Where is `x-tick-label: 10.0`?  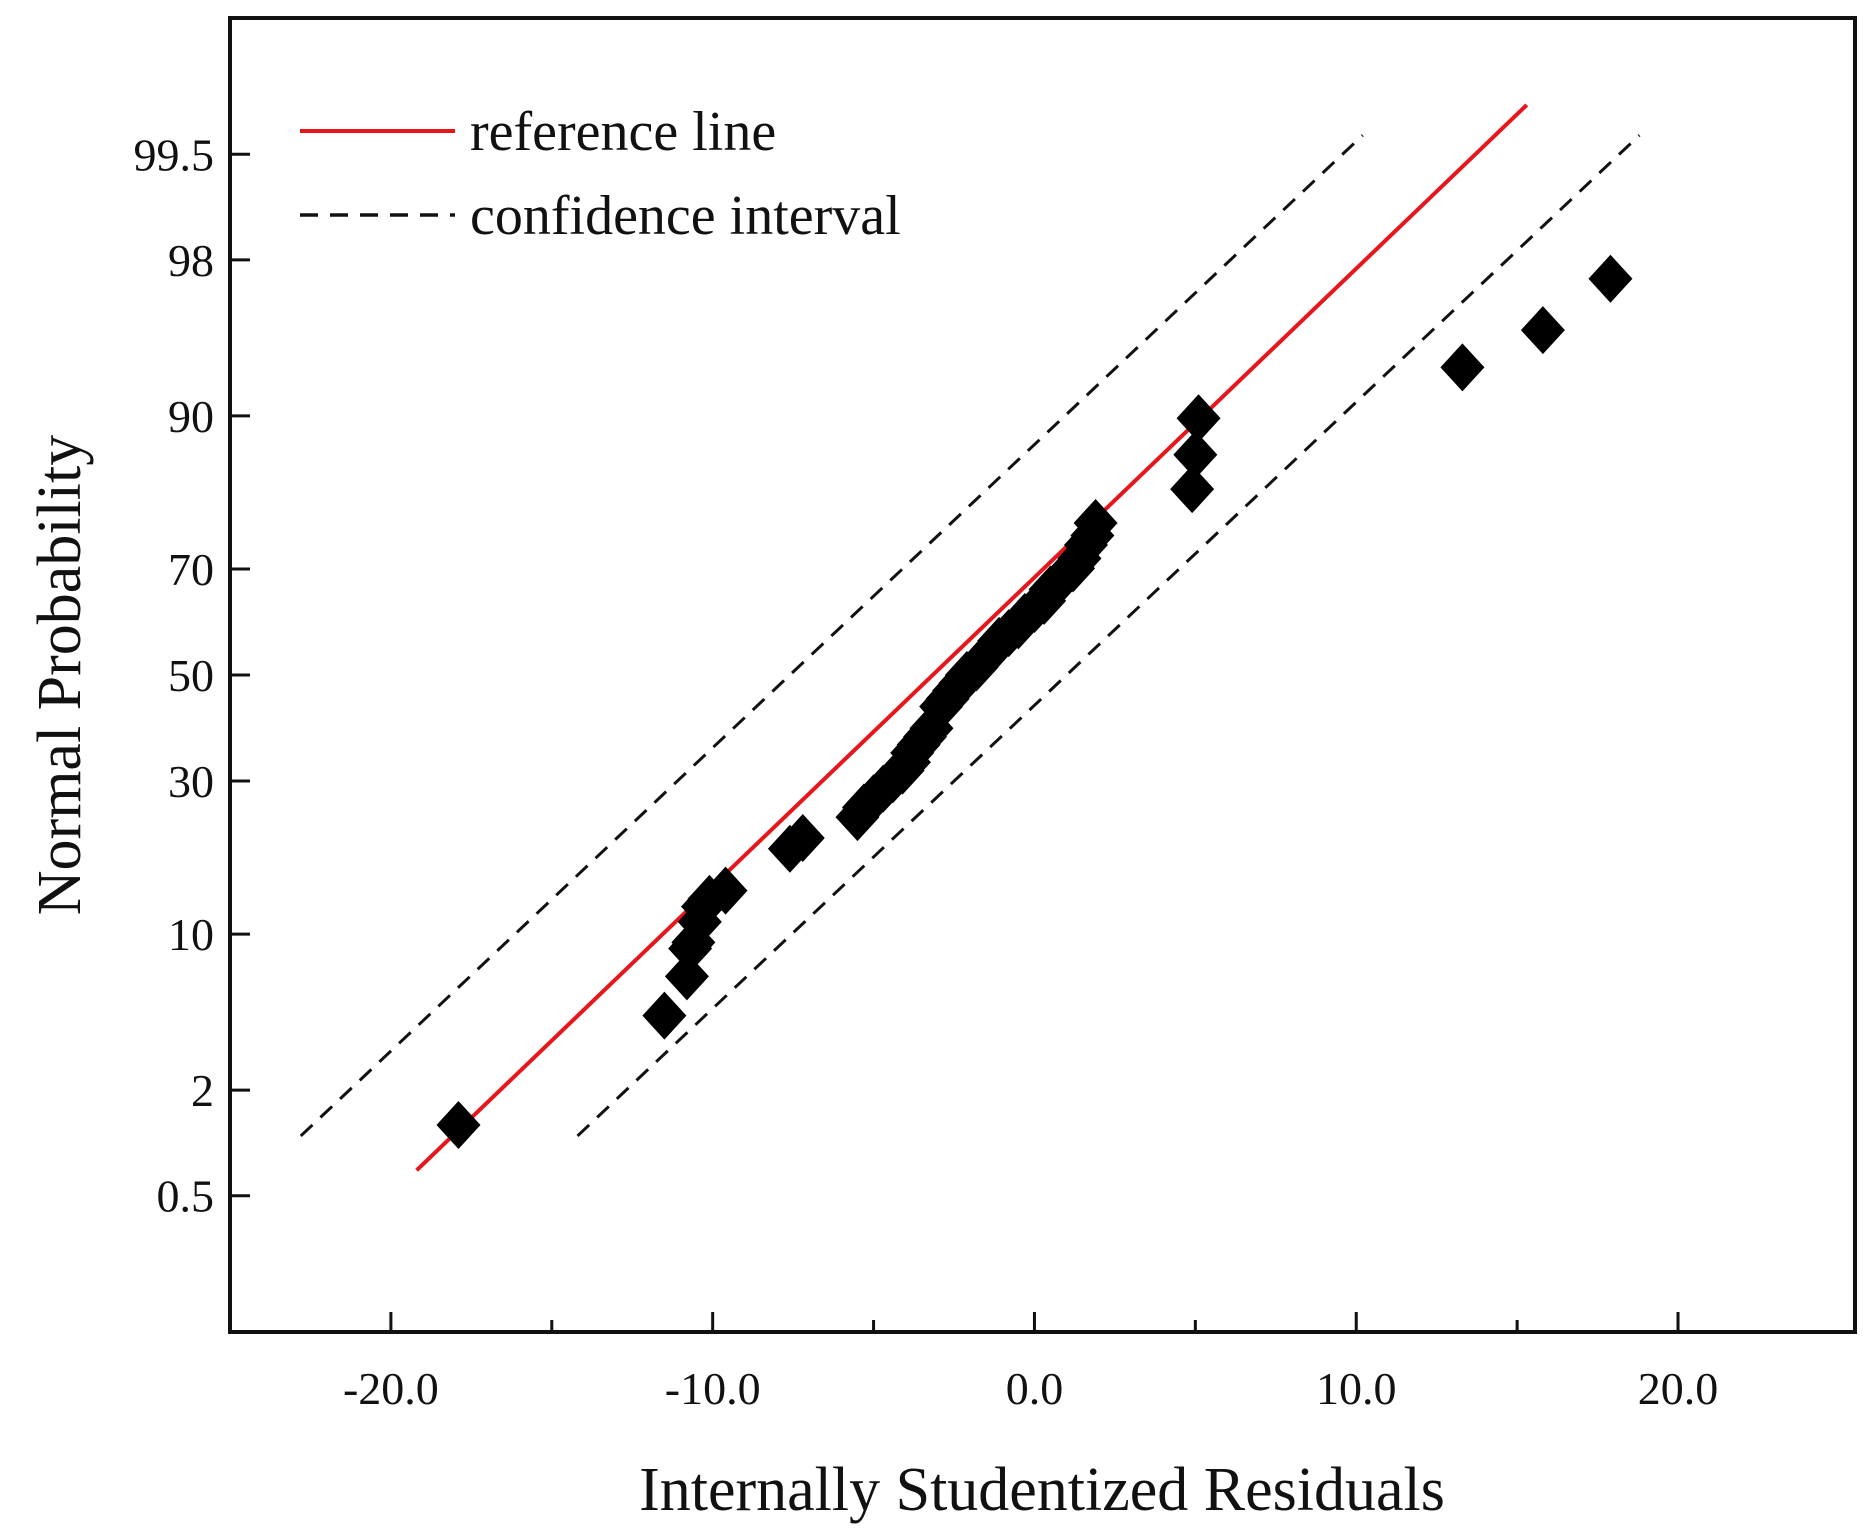
x-tick-label: 10.0 is located at coordinates (1356, 1388).